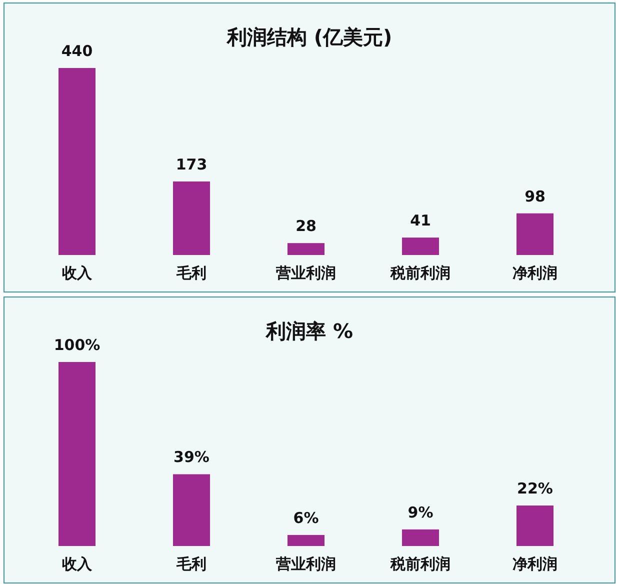 This screenshot has height=586, width=620. I want to click on data-label: 9%, so click(421, 512).